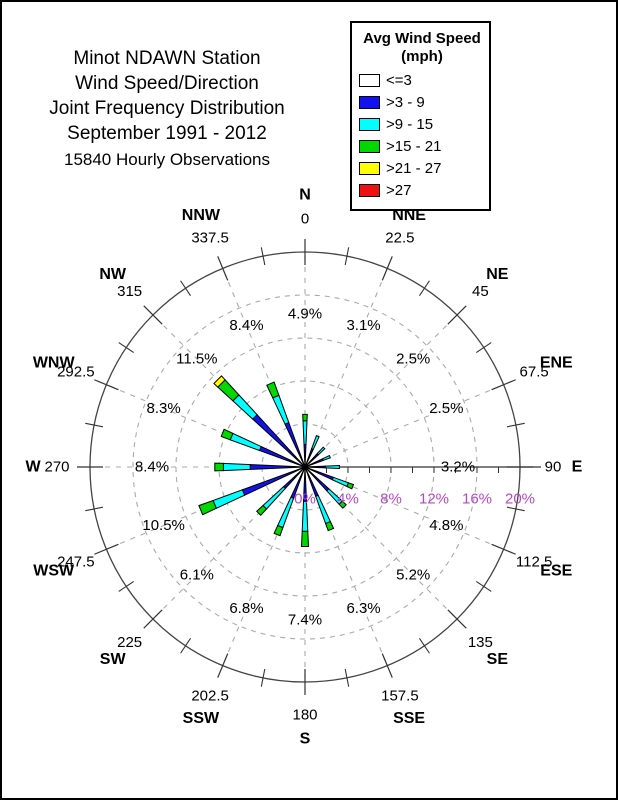  I want to click on legend-label-5: >27, so click(399, 190).